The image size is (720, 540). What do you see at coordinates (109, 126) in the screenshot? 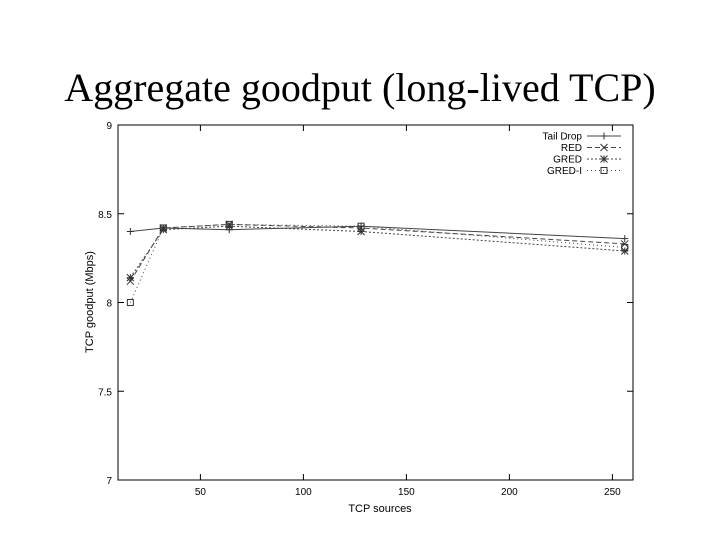
I see `y-tick-label: 9` at bounding box center [109, 126].